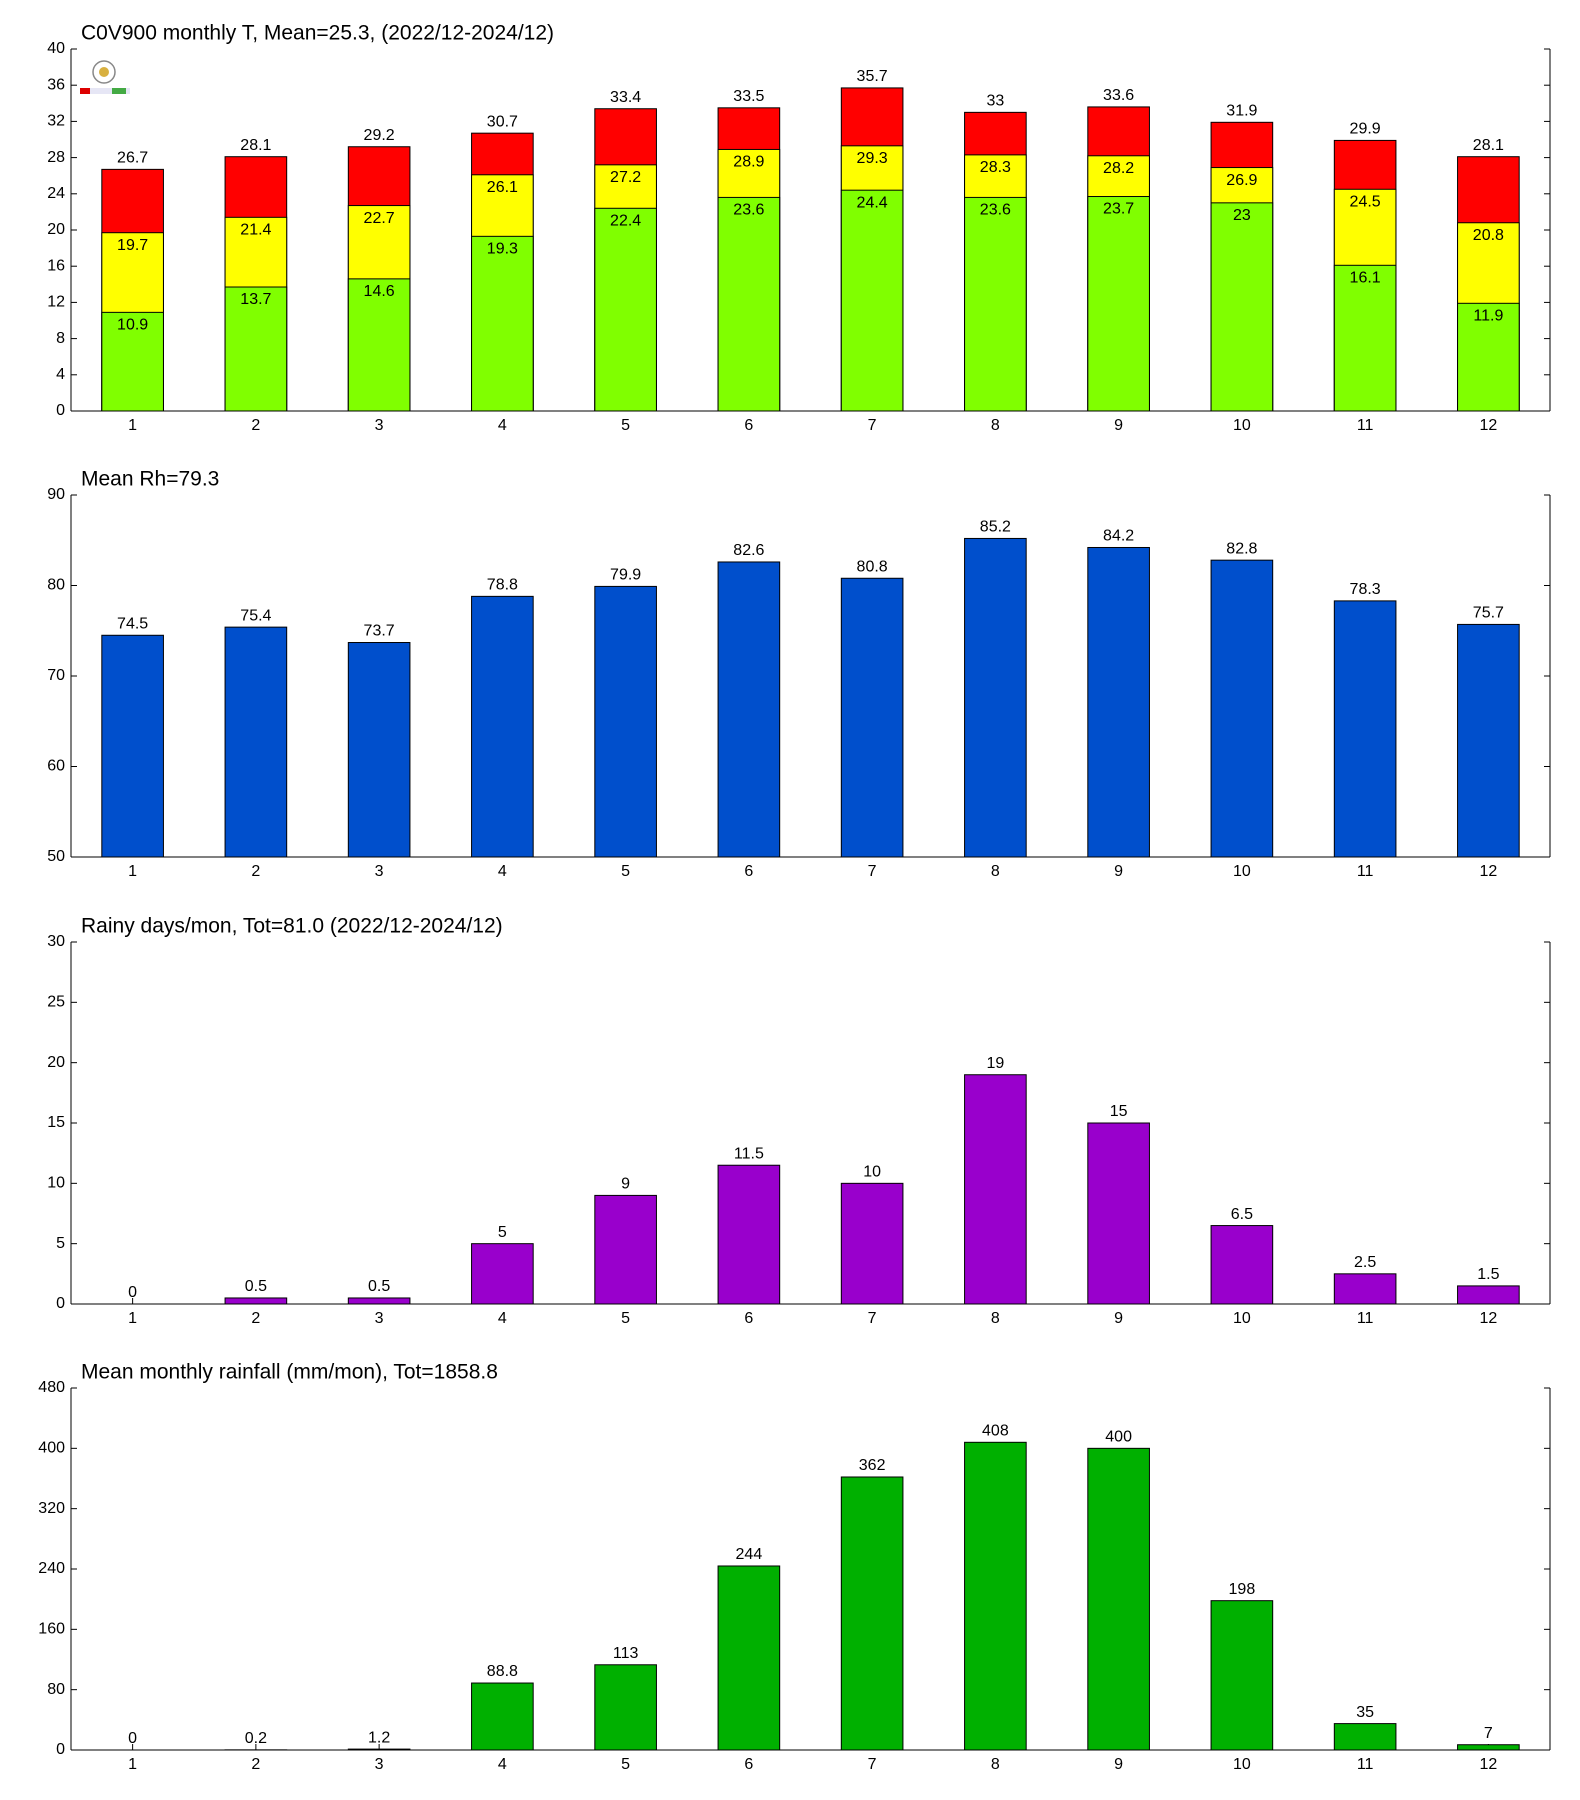  What do you see at coordinates (995, 101) in the screenshot?
I see `value-label: 33` at bounding box center [995, 101].